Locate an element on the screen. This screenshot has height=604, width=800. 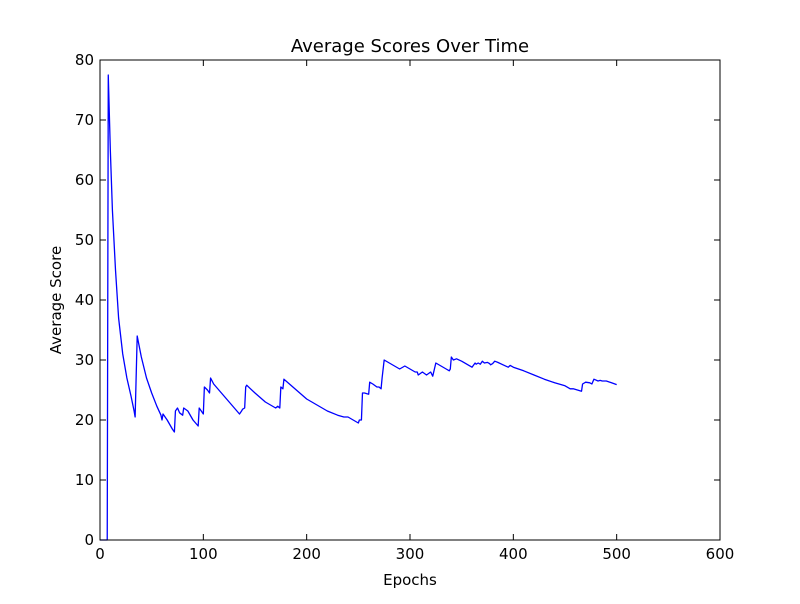
x-tick-label: 600 is located at coordinates (720, 554).